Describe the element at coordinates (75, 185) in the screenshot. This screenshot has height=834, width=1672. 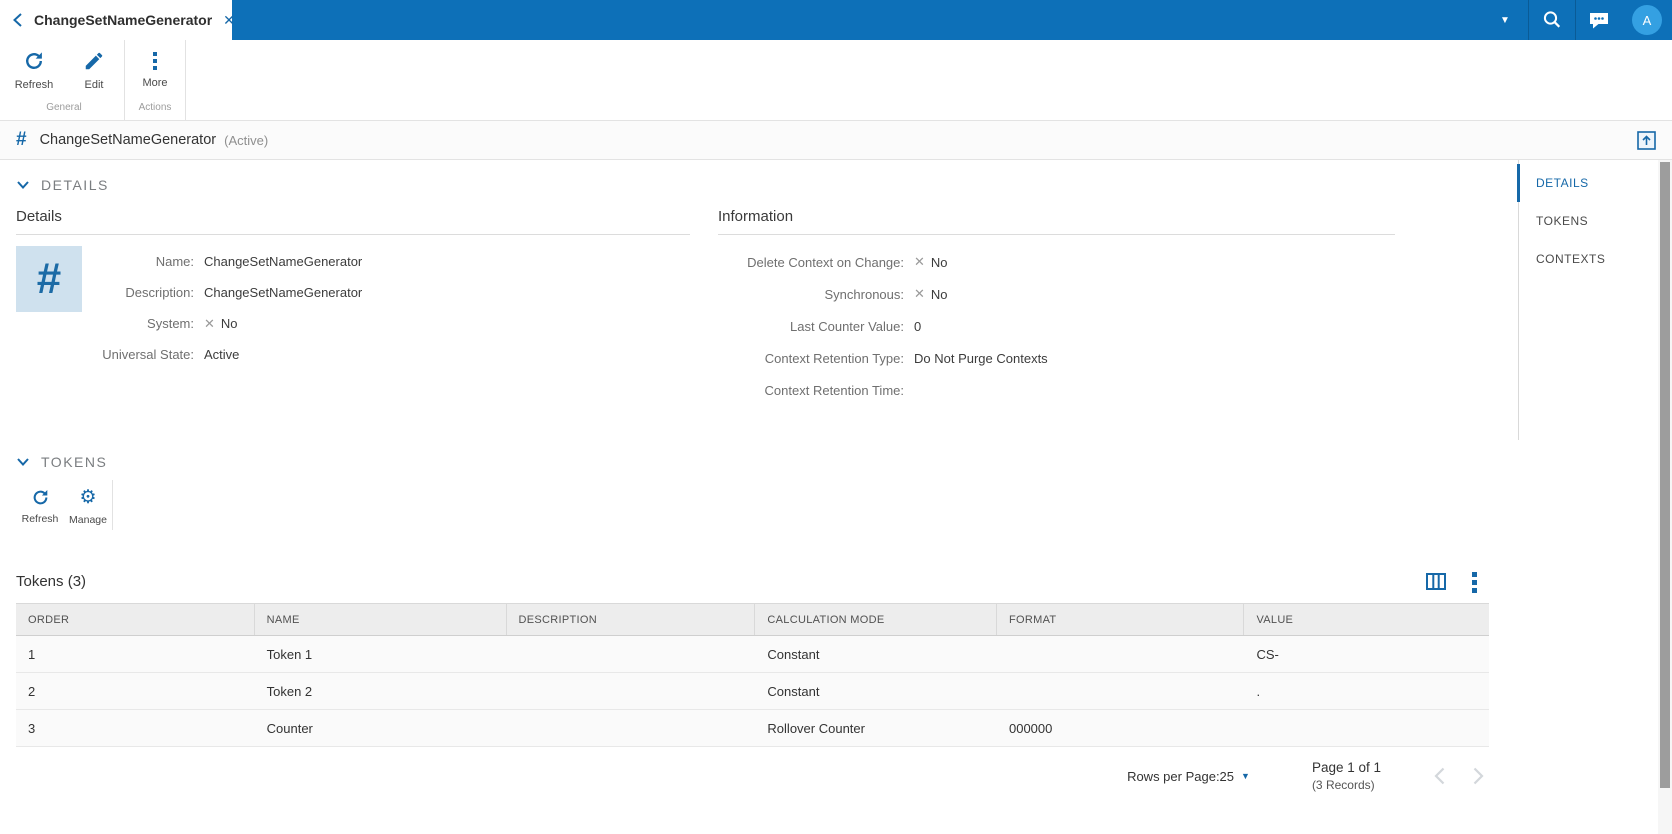
I see `section-title: DETAILS` at that location.